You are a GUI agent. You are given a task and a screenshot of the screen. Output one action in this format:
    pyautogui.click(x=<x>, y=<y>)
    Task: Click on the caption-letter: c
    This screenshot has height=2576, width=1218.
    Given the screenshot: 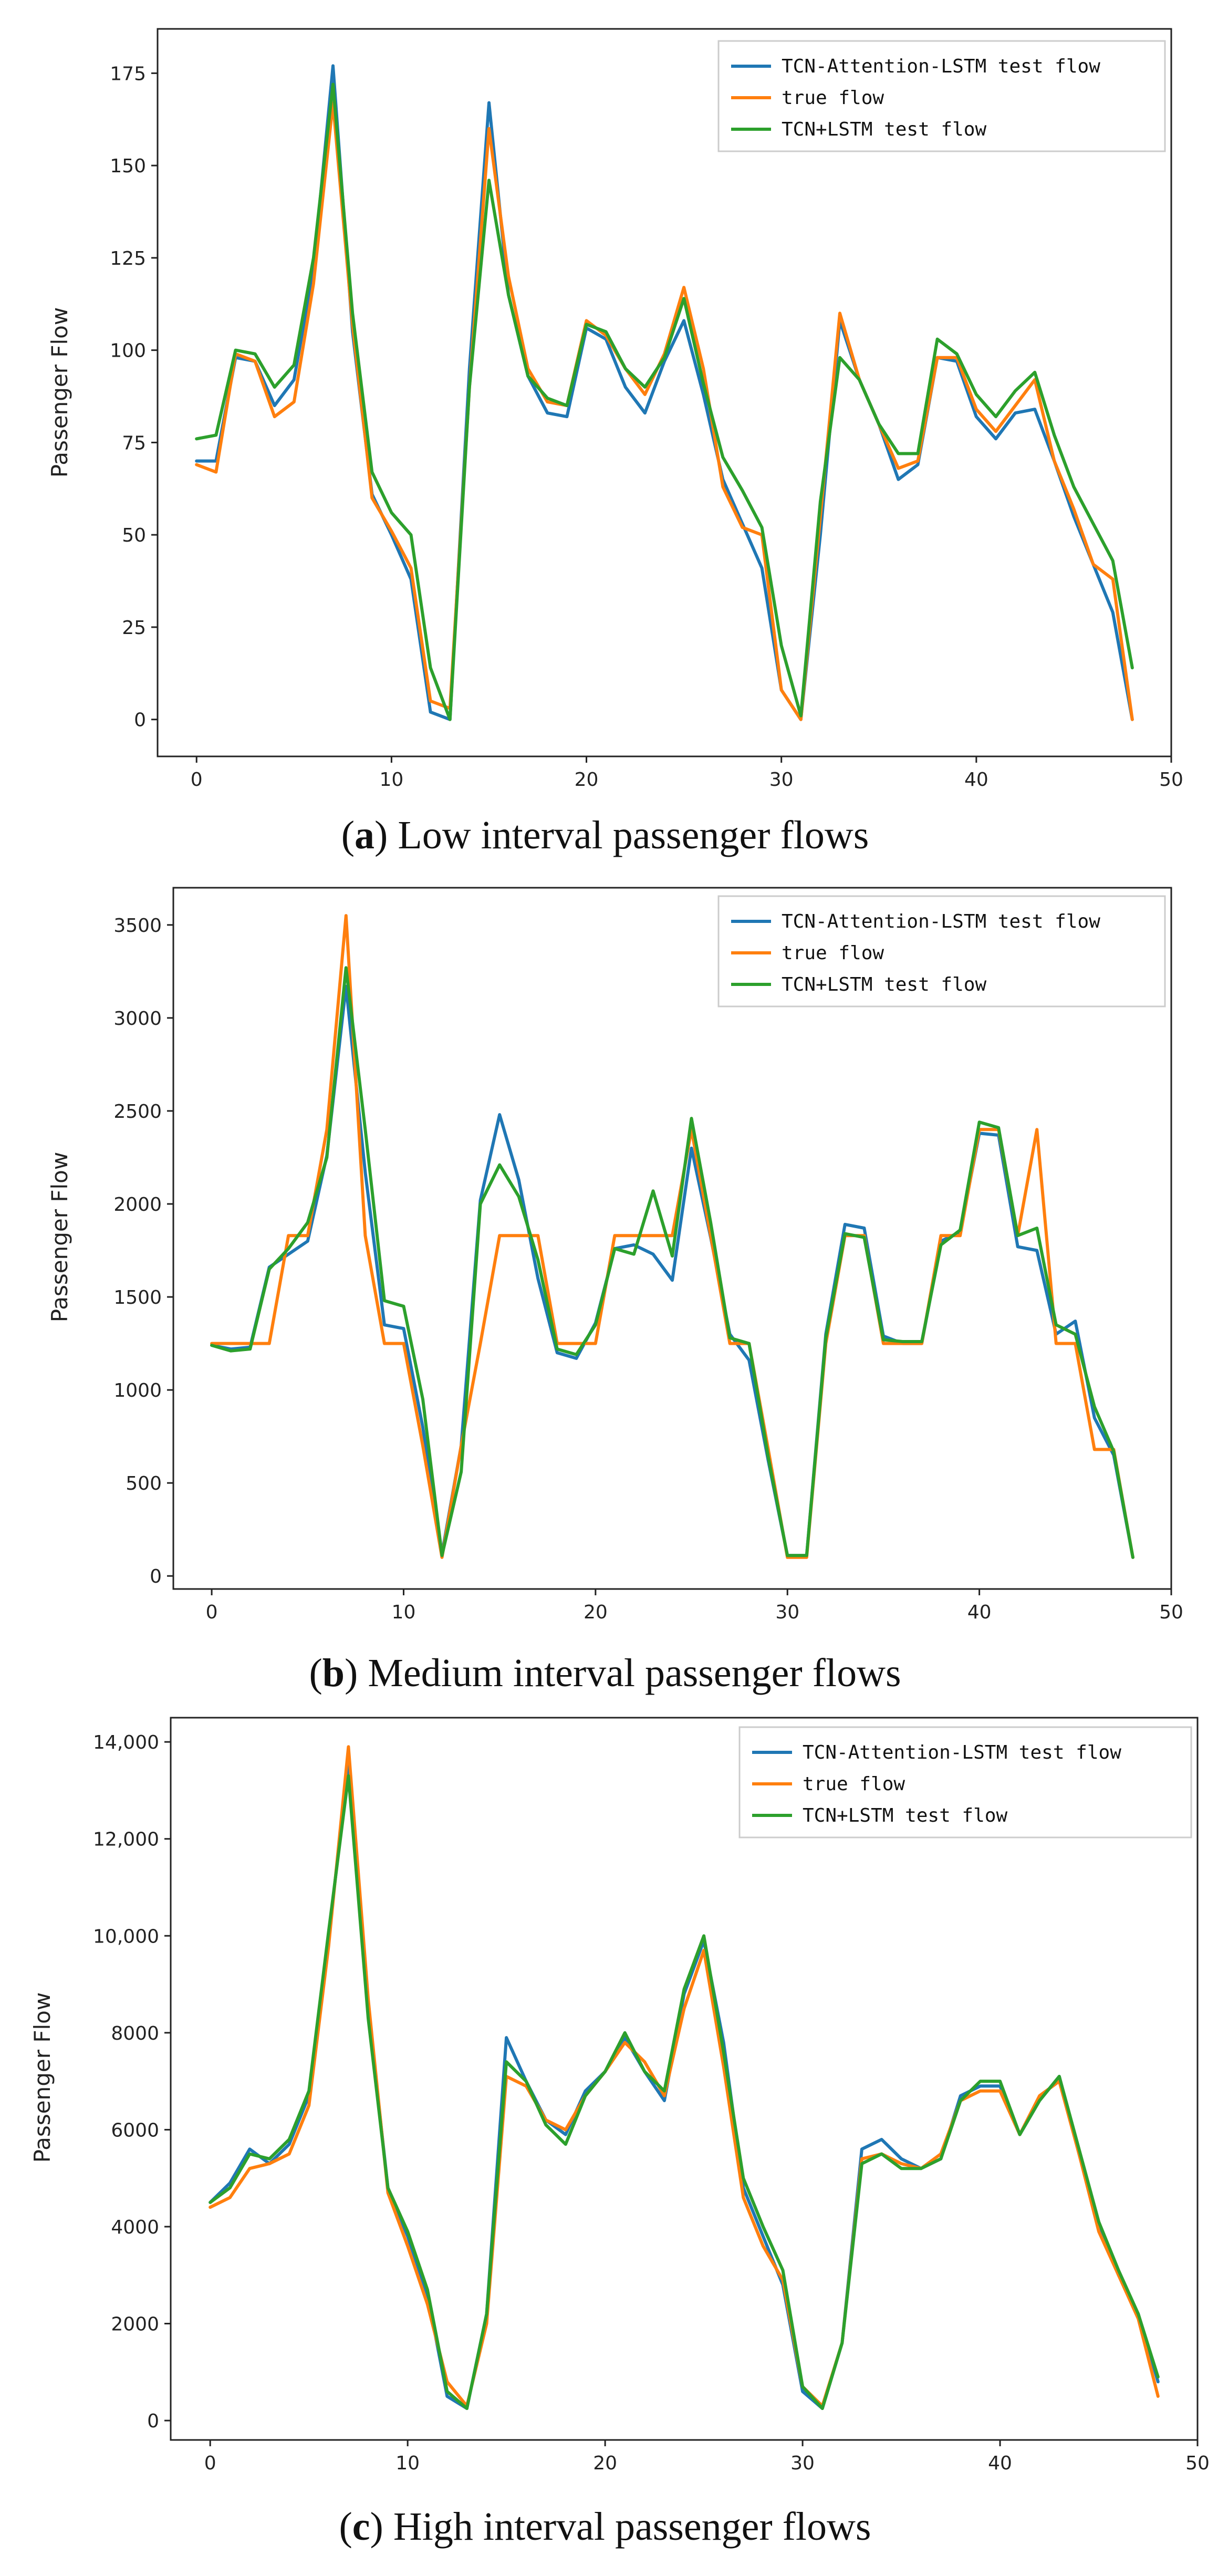 What is the action you would take?
    pyautogui.click(x=361, y=2527)
    